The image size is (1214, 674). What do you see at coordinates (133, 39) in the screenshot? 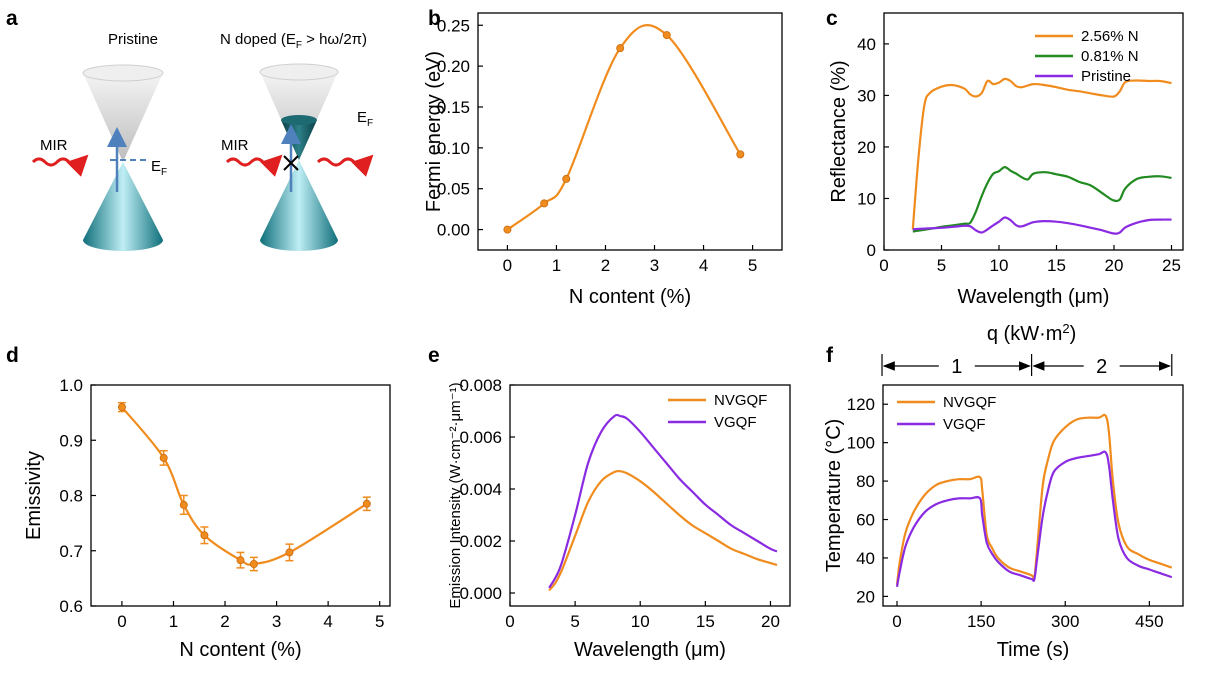
I see `pristine-title: Pristine` at bounding box center [133, 39].